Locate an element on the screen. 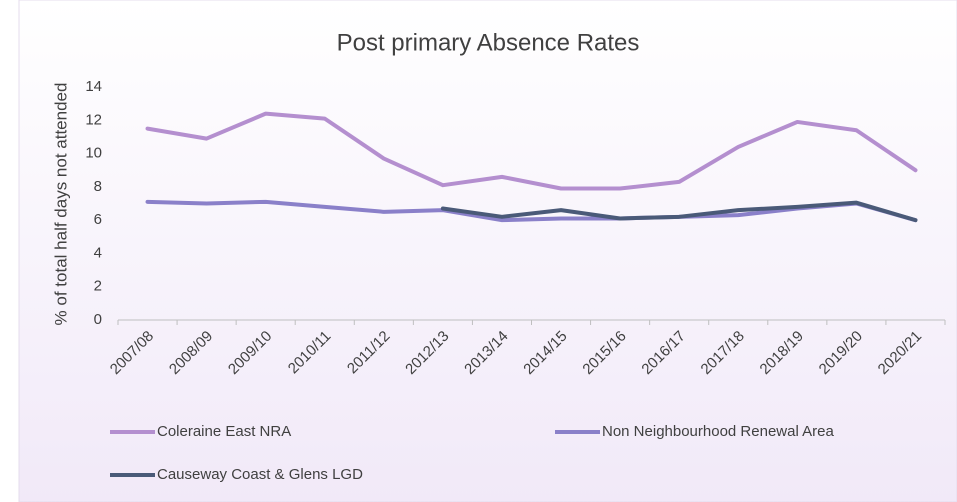  chart-title: Post primary Absence Rates is located at coordinates (488, 42).